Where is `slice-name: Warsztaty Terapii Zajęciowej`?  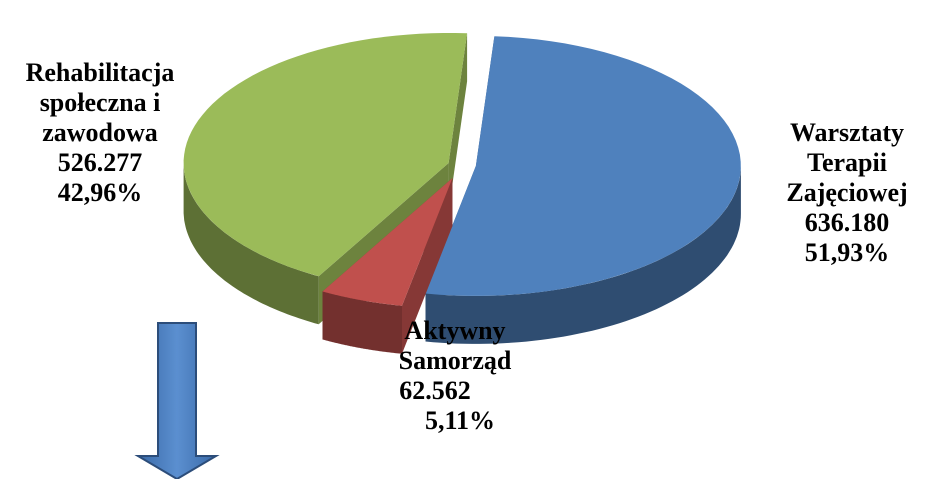
slice-name: Warsztaty Terapii Zajęciowej is located at coordinates (847, 162).